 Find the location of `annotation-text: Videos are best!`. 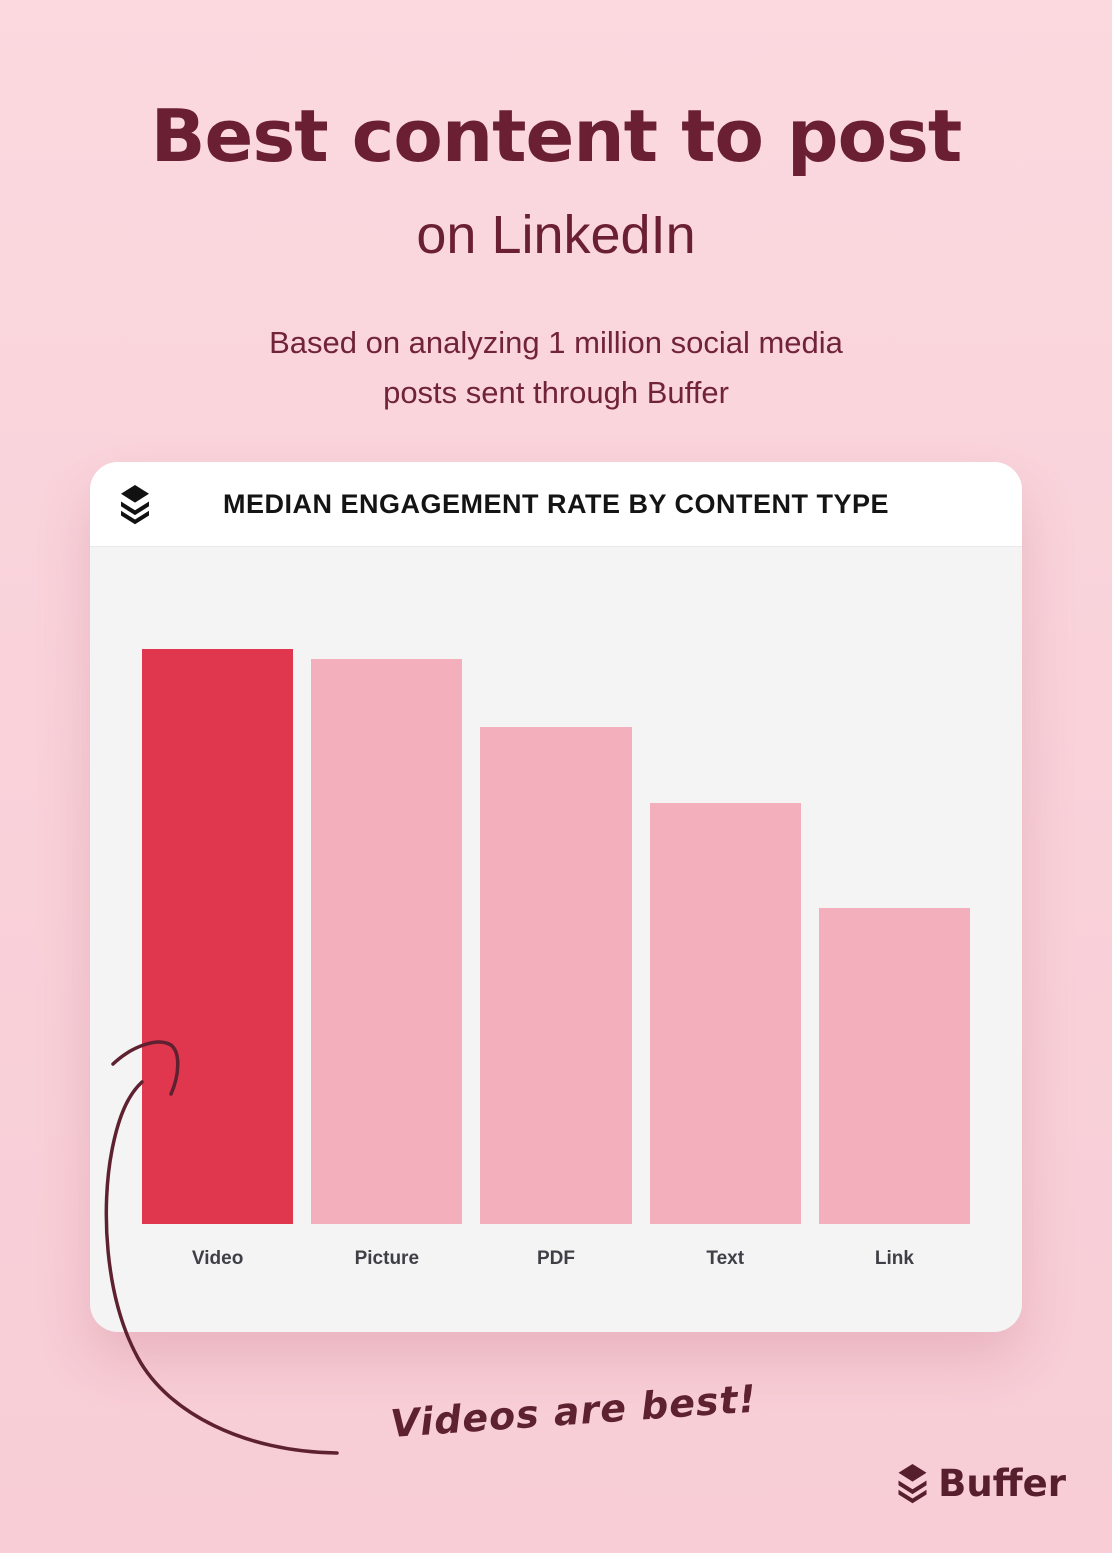

annotation-text: Videos are best! is located at coordinates (573, 1411).